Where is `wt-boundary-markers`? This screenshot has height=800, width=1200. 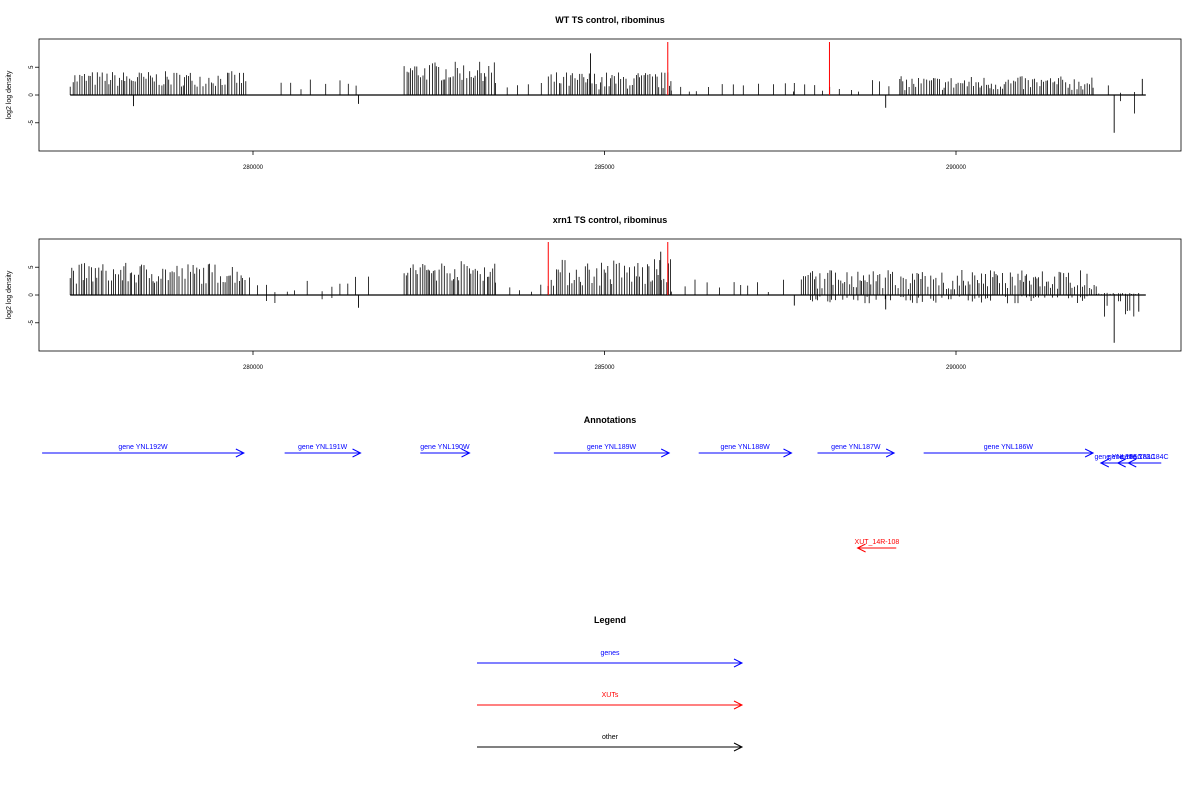
wt-boundary-markers is located at coordinates (748, 68).